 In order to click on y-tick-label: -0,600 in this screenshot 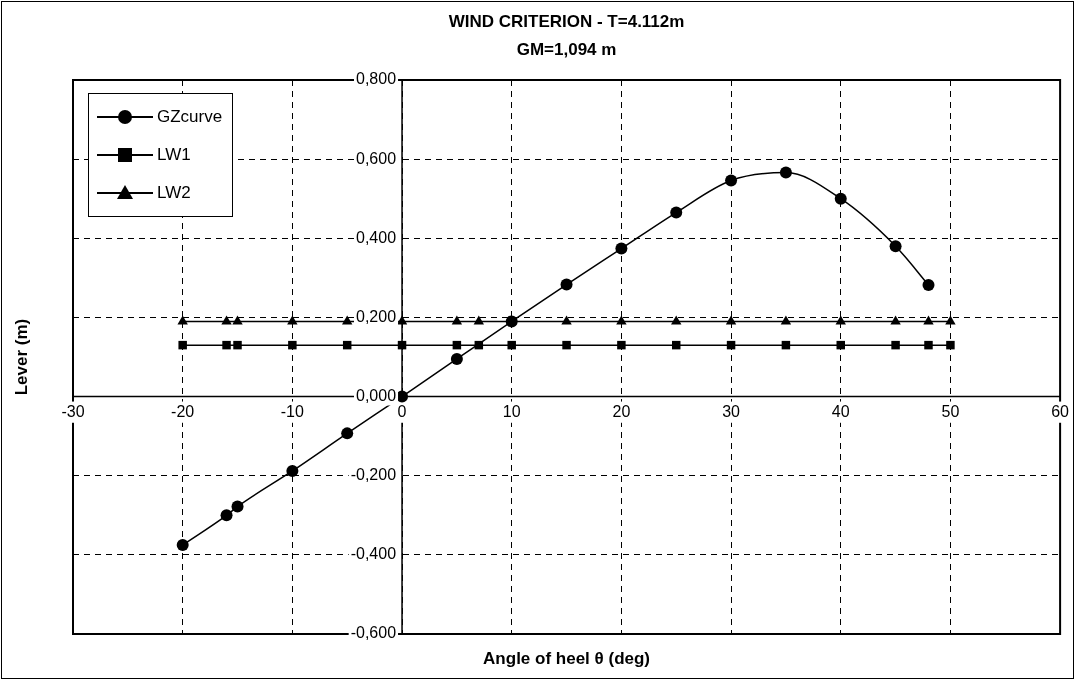, I will do `click(373, 633)`.